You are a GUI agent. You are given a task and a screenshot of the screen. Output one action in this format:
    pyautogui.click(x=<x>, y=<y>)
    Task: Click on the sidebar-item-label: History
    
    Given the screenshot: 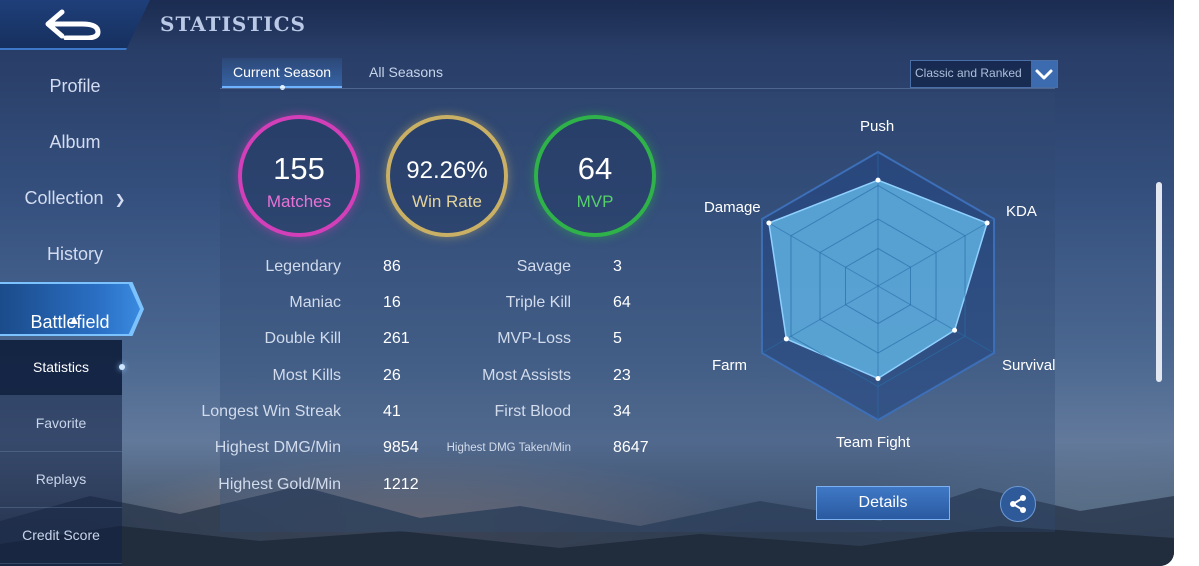 What is the action you would take?
    pyautogui.click(x=74, y=254)
    